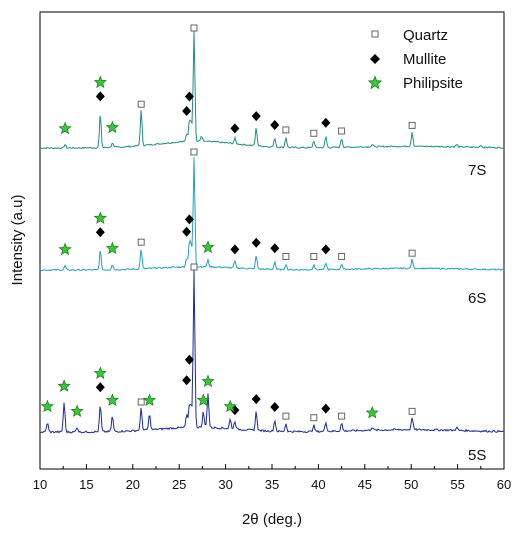  Describe the element at coordinates (225, 484) in the screenshot. I see `x-tick-label-30: 30` at that location.